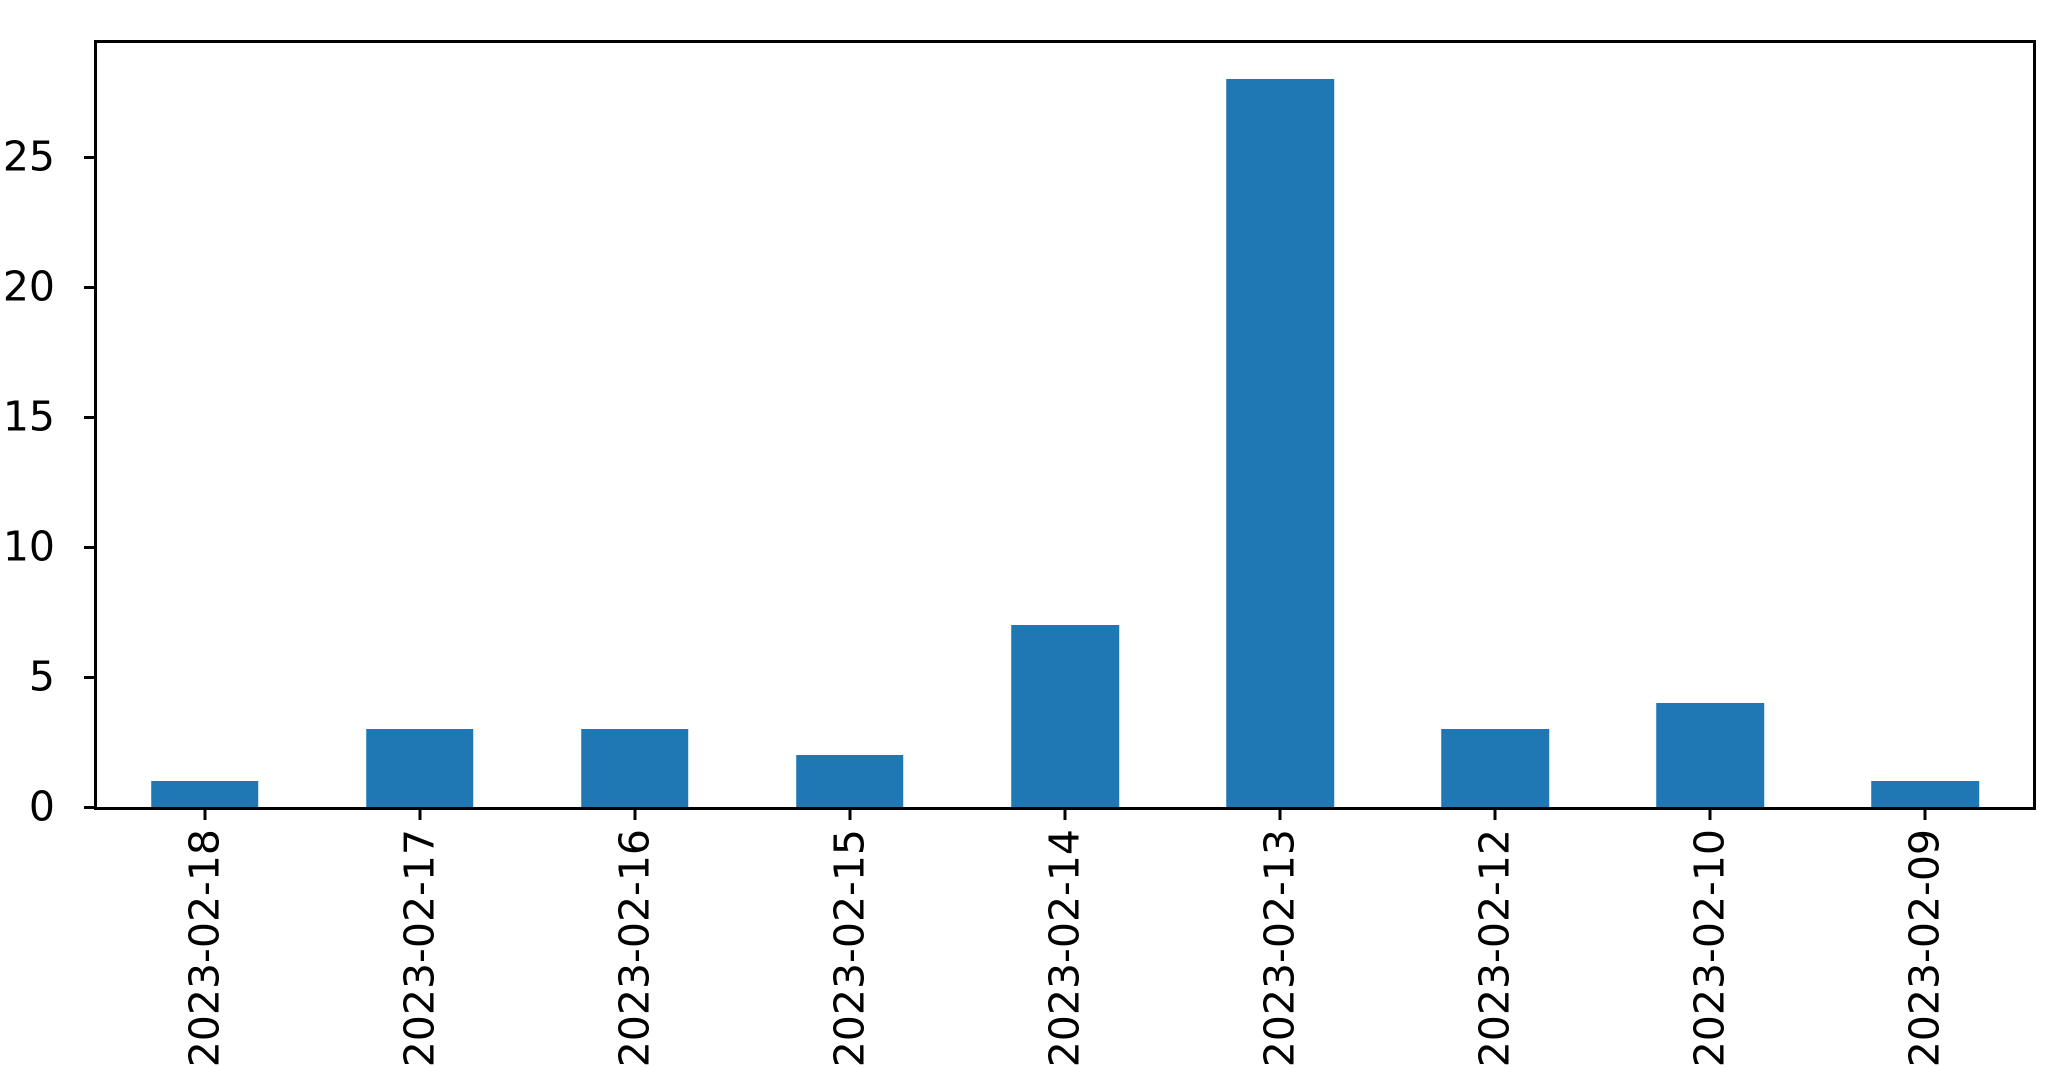 The height and width of the screenshot is (1067, 2071). What do you see at coordinates (28, 286) in the screenshot?
I see `y-axis-tick-label: 20` at bounding box center [28, 286].